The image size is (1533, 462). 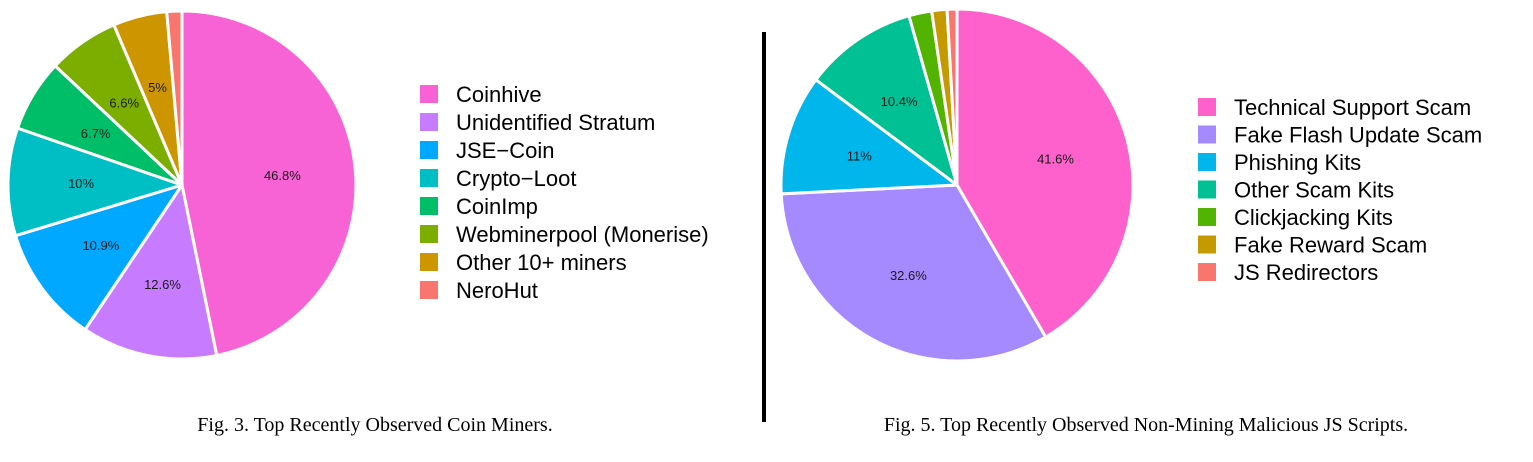 I want to click on slice-percent-label: 41.6%, so click(x=1055, y=158).